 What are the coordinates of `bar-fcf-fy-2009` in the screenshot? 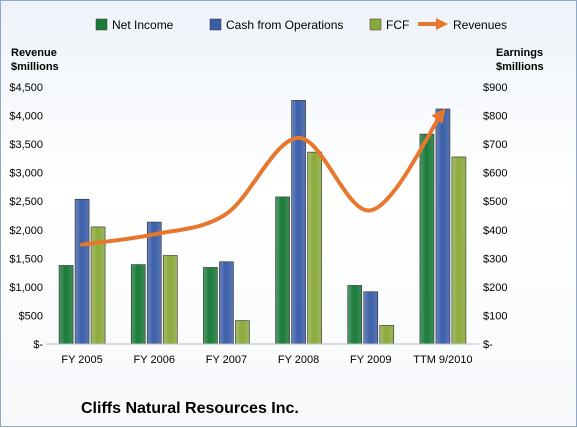 It's located at (387, 335).